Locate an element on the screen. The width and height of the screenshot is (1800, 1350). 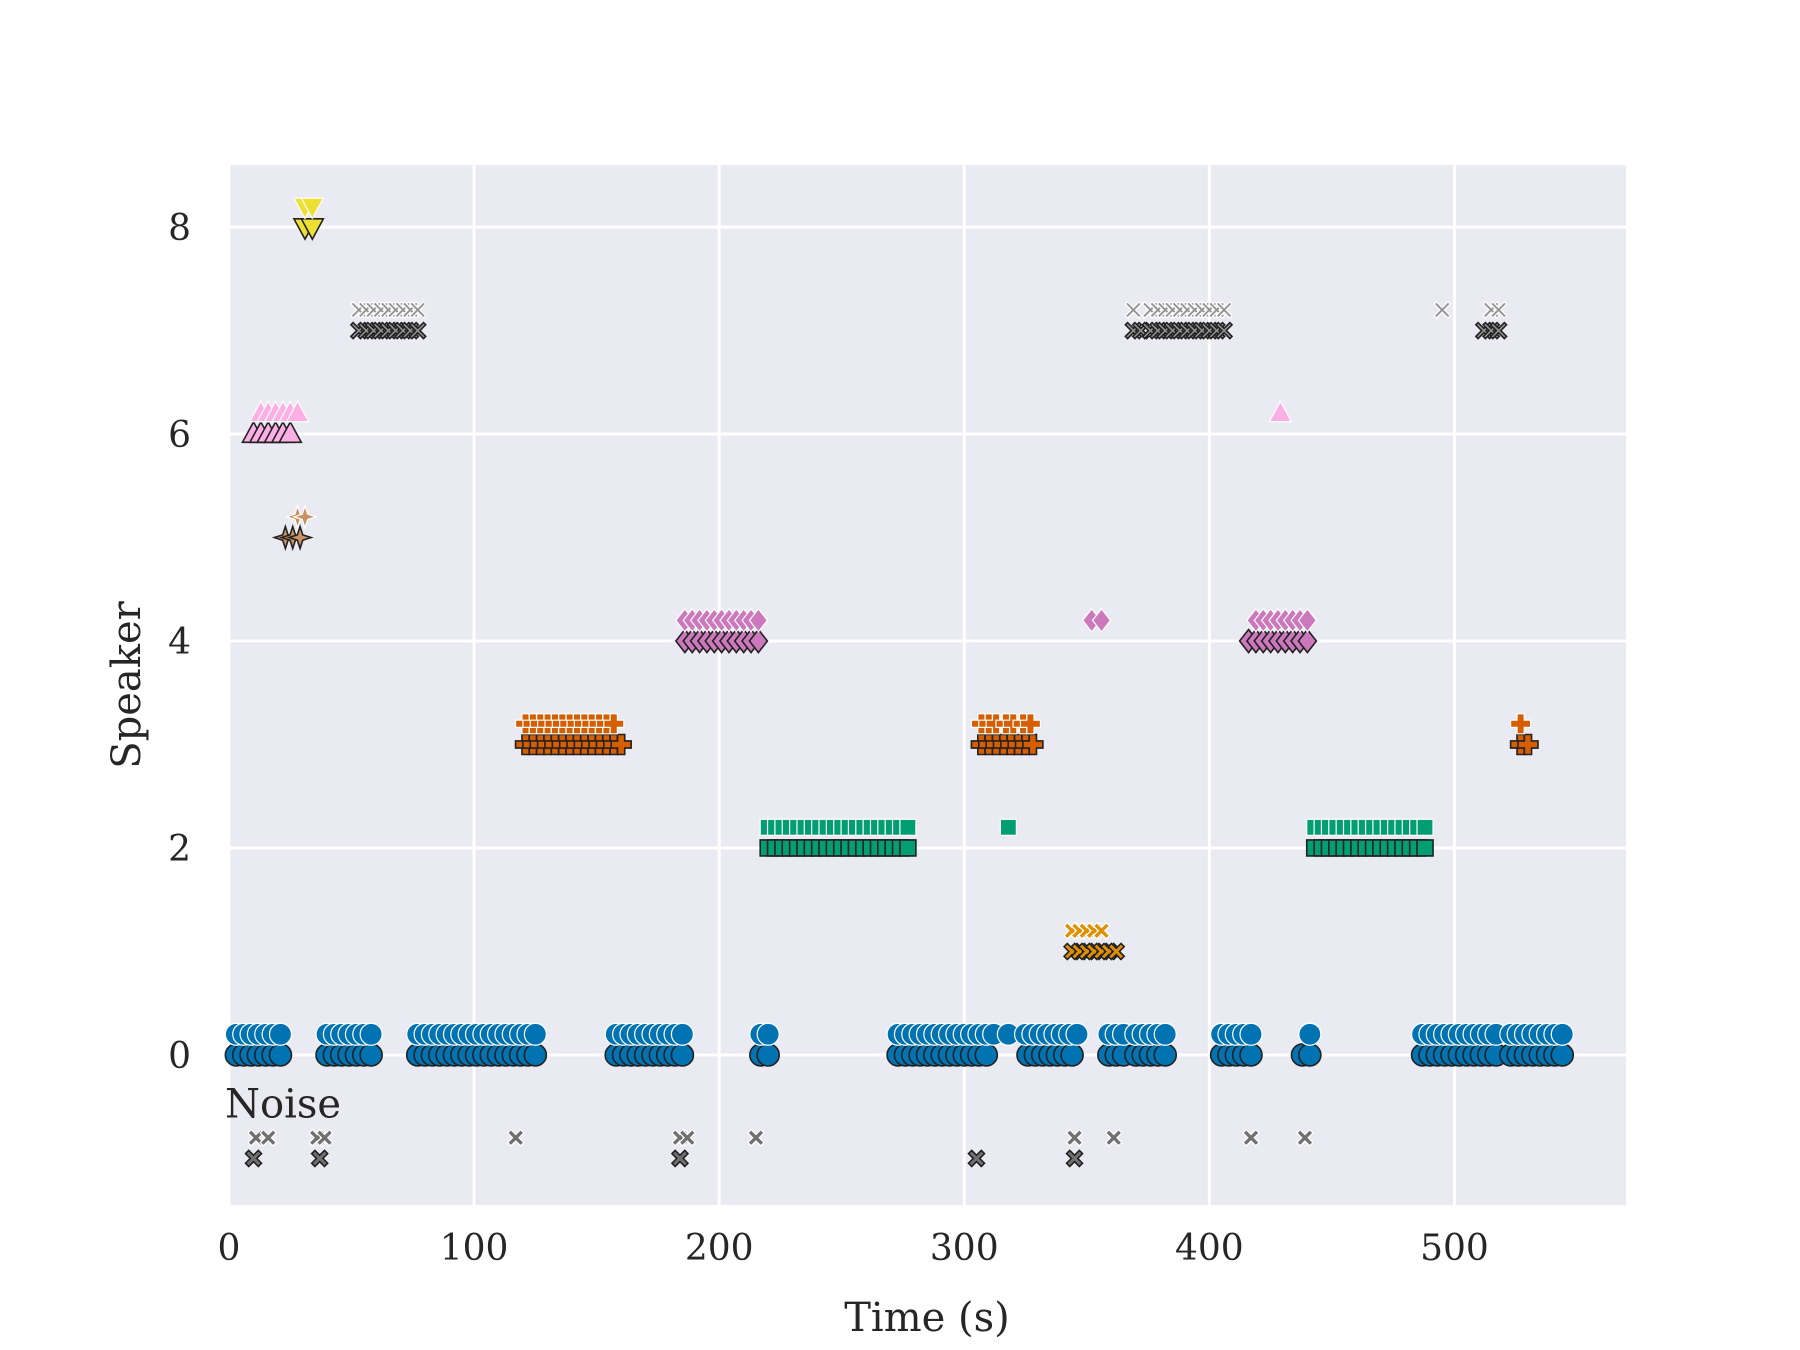
noise-annotation: Noise is located at coordinates (283, 1105).